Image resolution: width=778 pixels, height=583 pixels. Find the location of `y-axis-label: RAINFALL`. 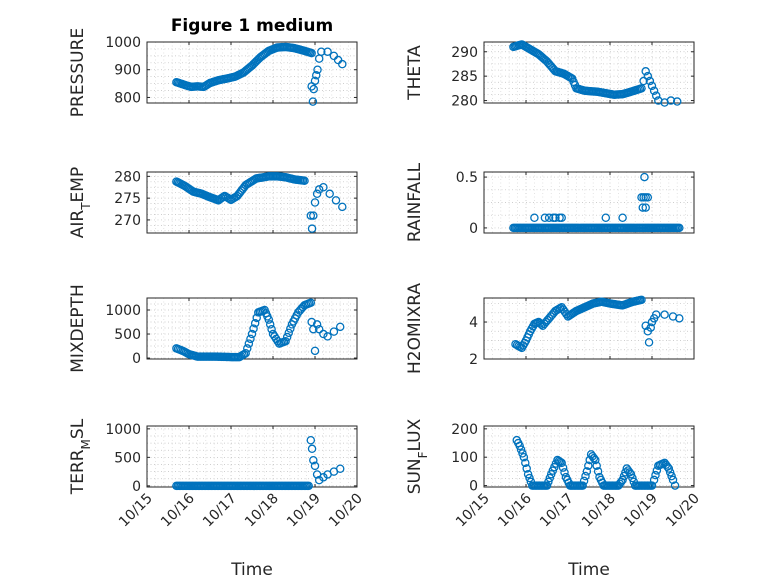

y-axis-label: RAINFALL is located at coordinates (415, 202).